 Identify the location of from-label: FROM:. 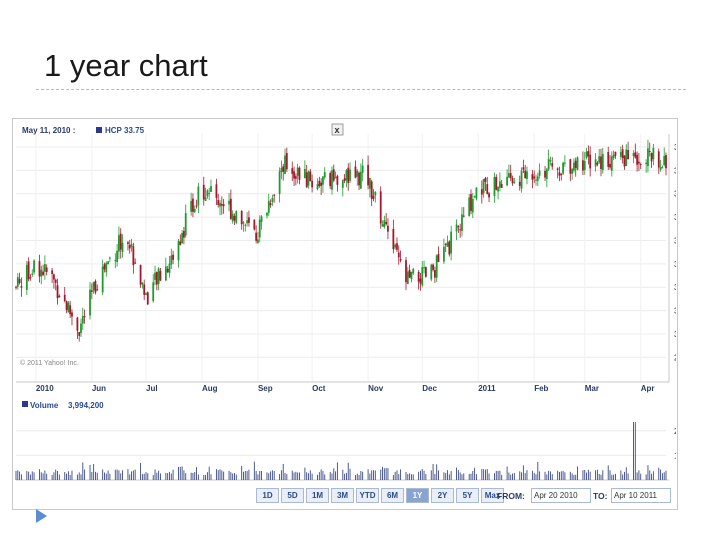
(511, 496).